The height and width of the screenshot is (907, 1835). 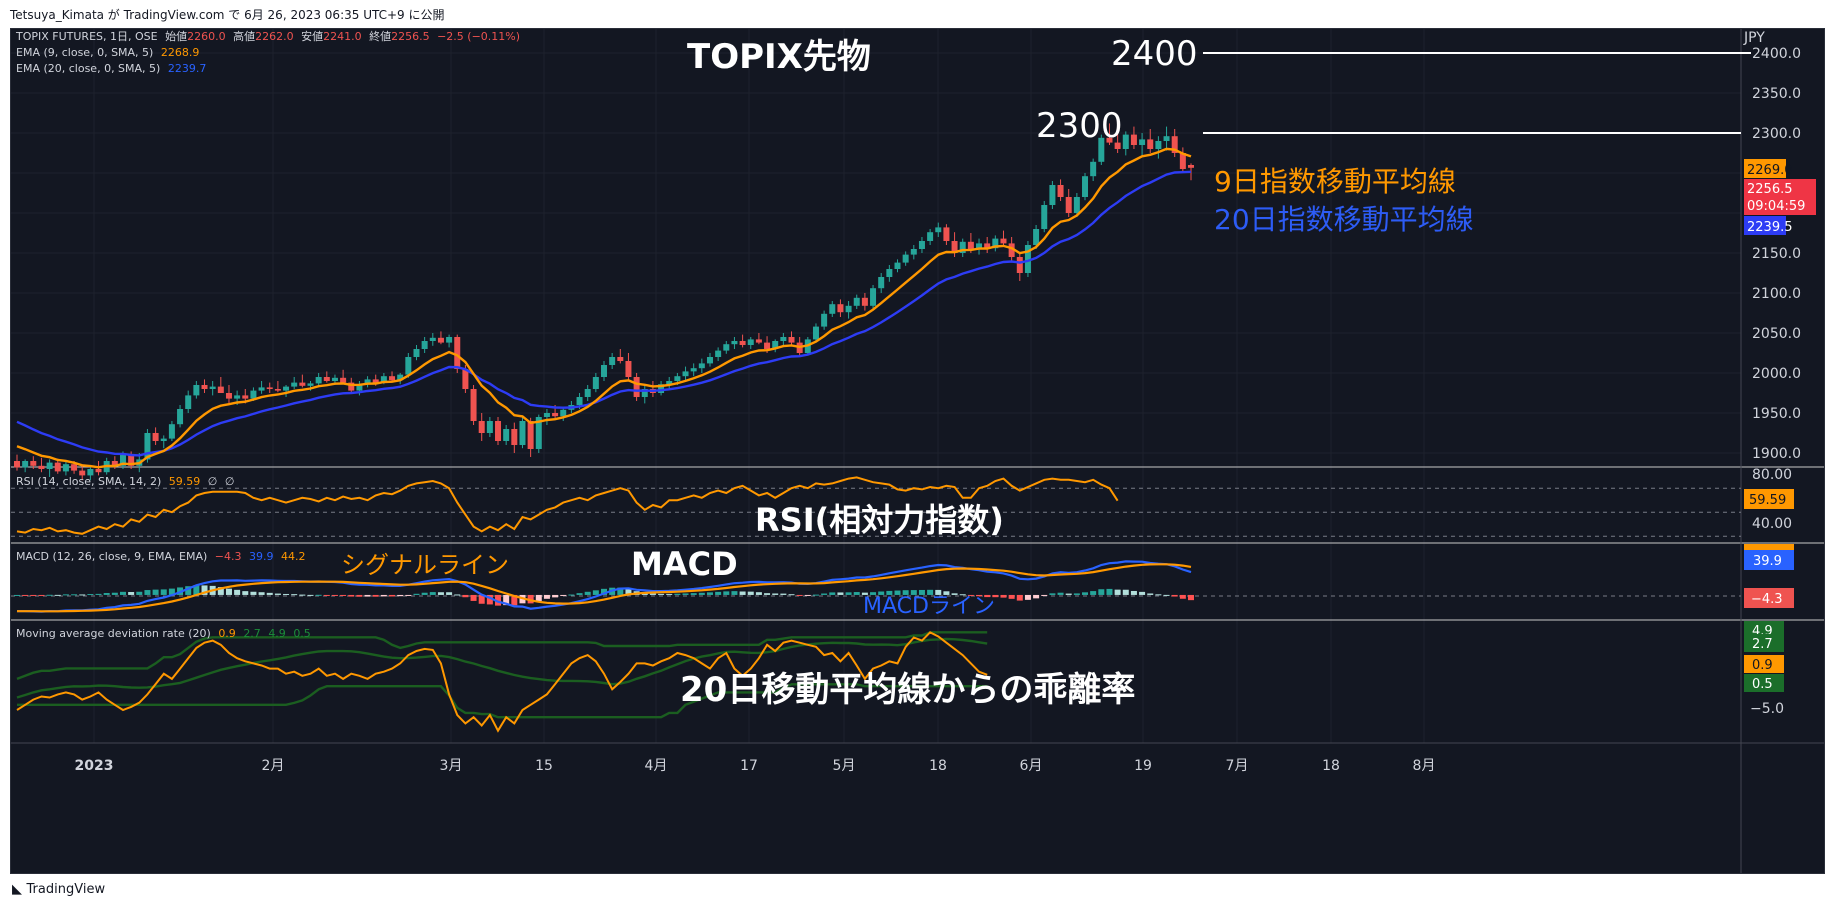 I want to click on tradingview-logo-icon: ◣, so click(x=19, y=889).